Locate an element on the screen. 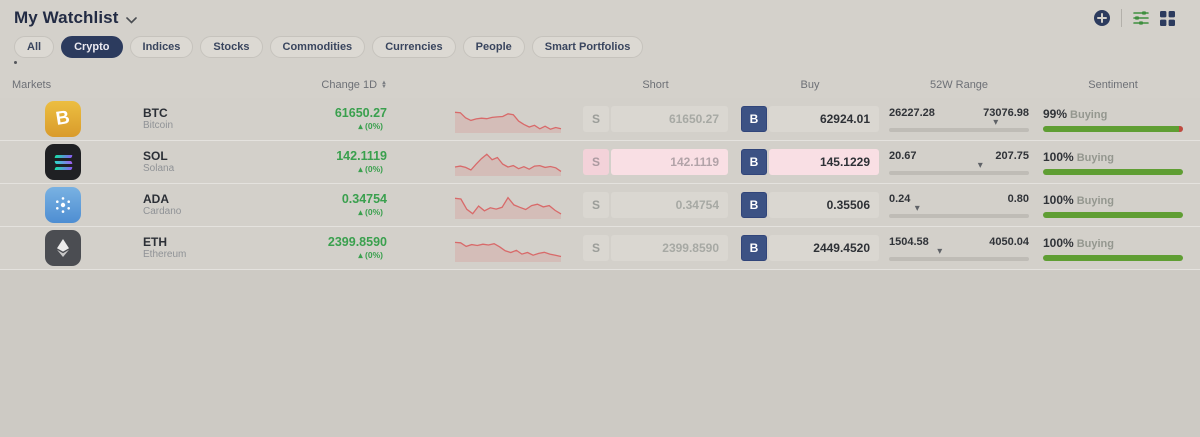 The width and height of the screenshot is (1200, 437). short-button: S 0.34754 is located at coordinates (655, 205).